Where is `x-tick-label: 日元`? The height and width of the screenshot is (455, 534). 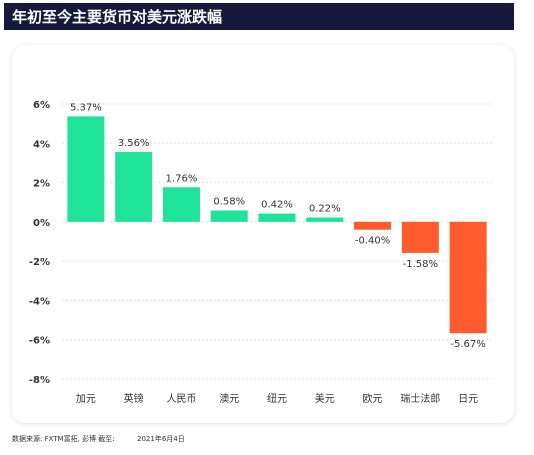 x-tick-label: 日元 is located at coordinates (468, 399).